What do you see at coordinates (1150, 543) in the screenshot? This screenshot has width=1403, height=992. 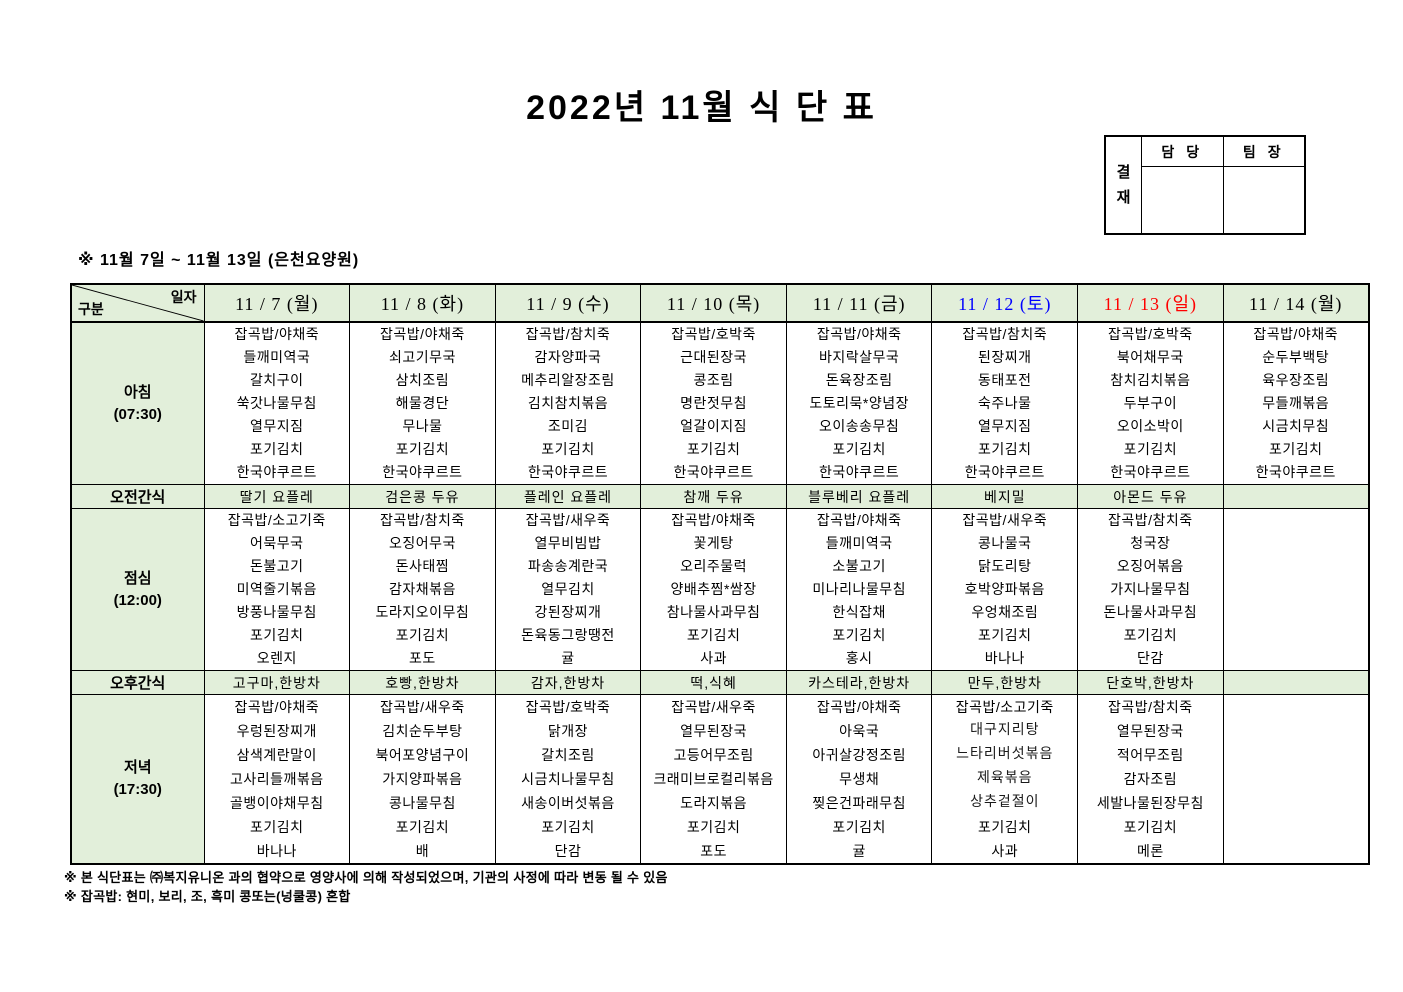 I see `menu-item: 청국장` at bounding box center [1150, 543].